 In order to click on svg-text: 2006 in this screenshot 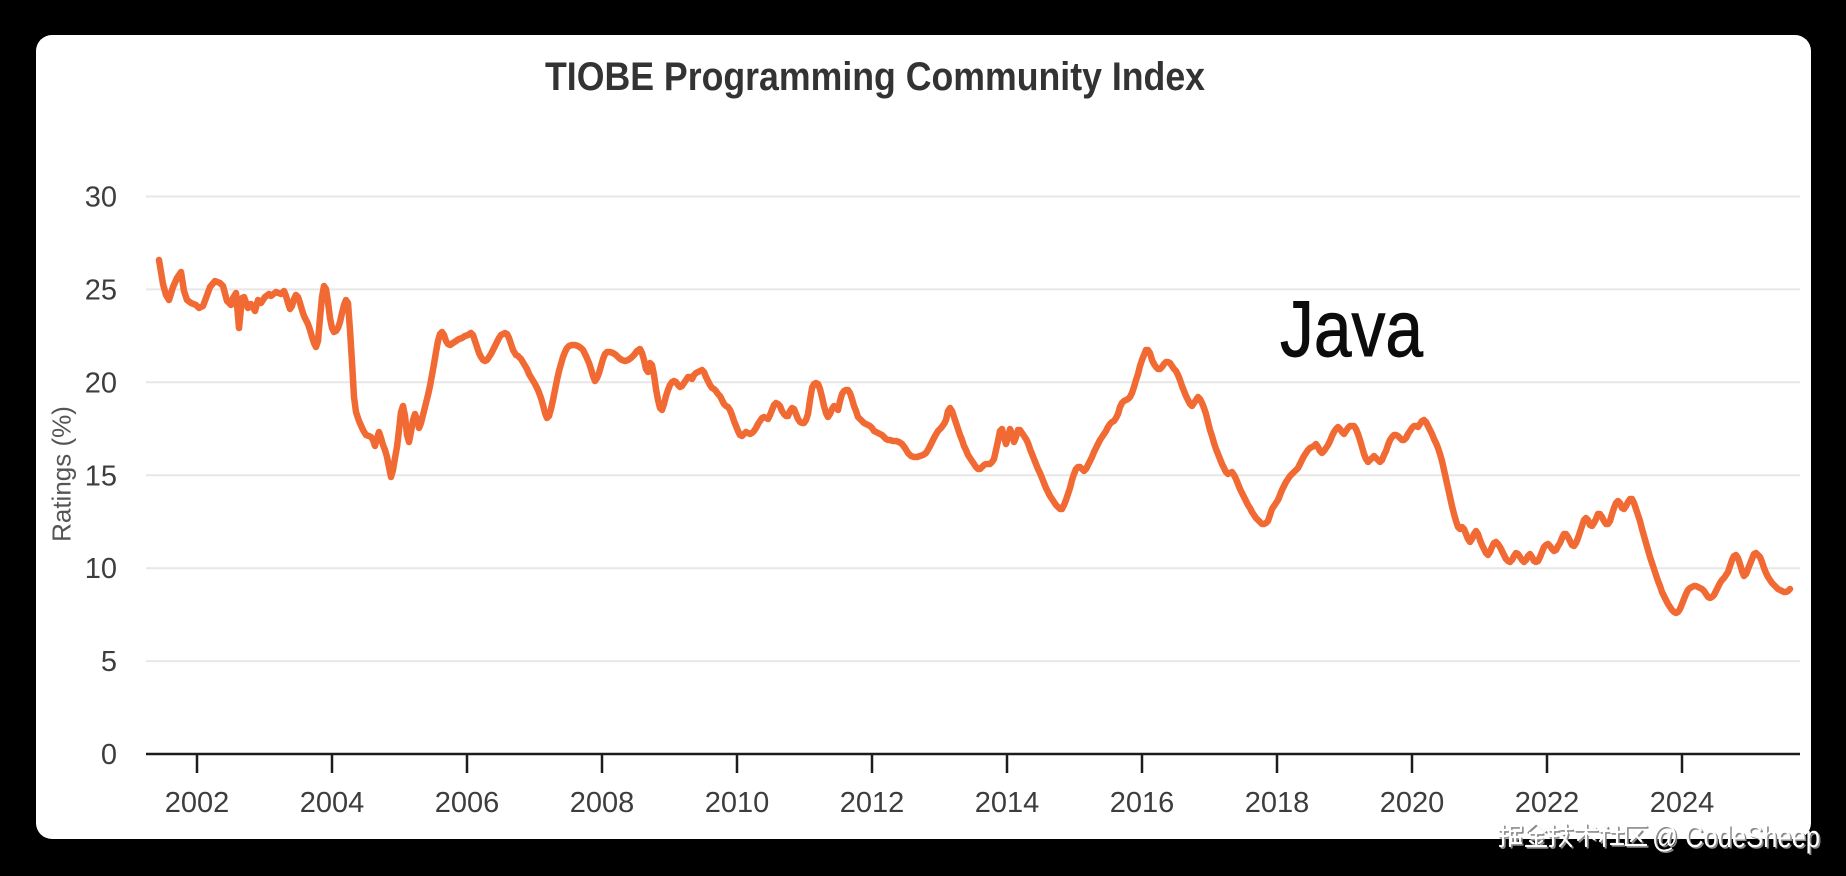, I will do `click(467, 803)`.